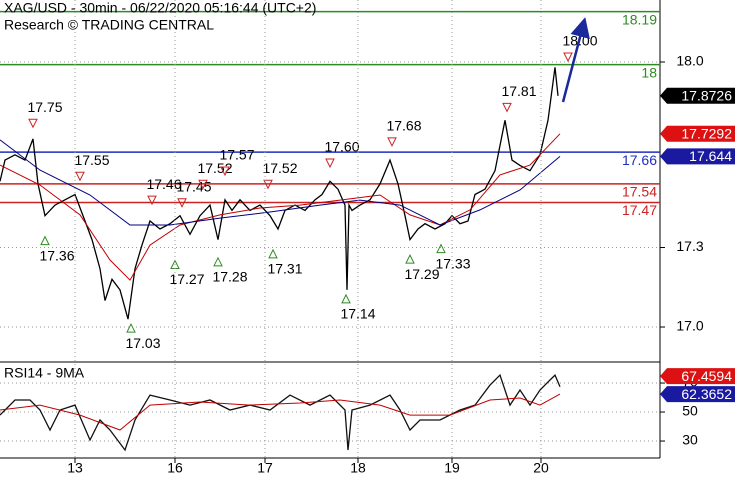 The width and height of the screenshot is (735, 480). Describe the element at coordinates (229, 277) in the screenshot. I see `pivot-label: 17.28` at that location.